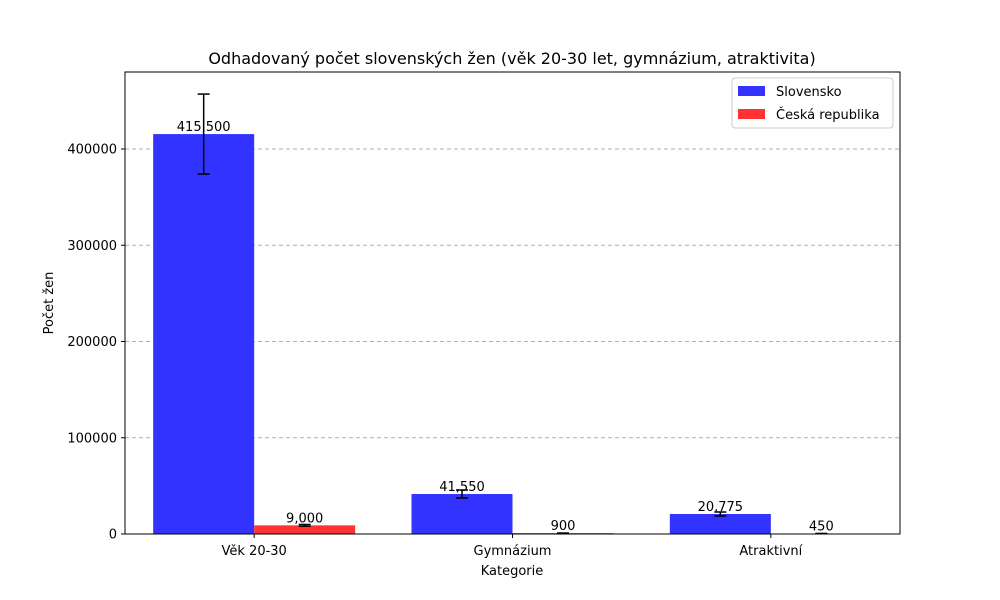 This screenshot has width=1000, height=600. What do you see at coordinates (513, 551) in the screenshot?
I see `x-tick-label: Gymnázium` at bounding box center [513, 551].